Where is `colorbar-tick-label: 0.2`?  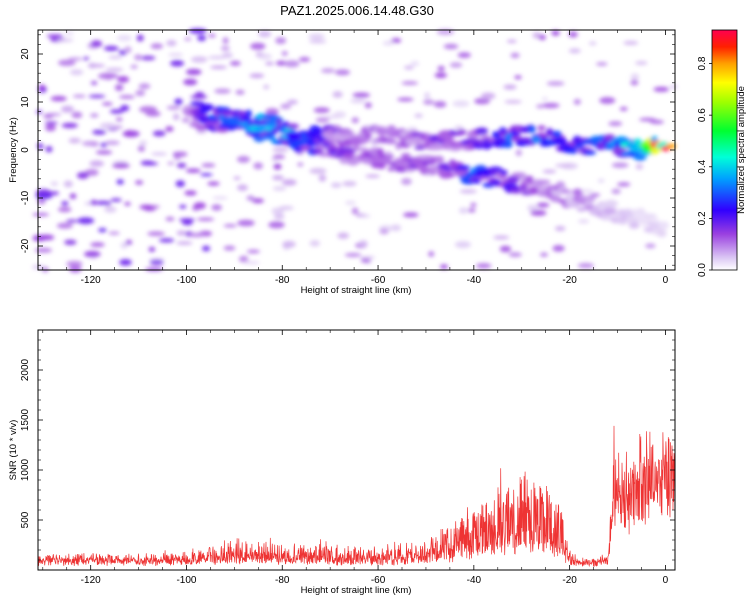 colorbar-tick-label: 0.2 is located at coordinates (702, 218).